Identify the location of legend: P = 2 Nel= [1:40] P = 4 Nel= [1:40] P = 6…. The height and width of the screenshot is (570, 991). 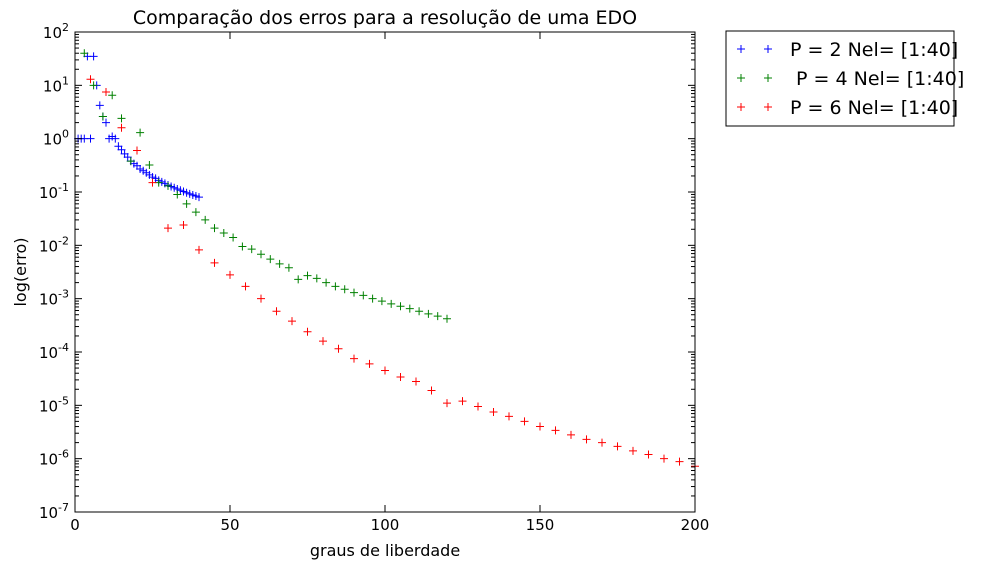
(844, 78).